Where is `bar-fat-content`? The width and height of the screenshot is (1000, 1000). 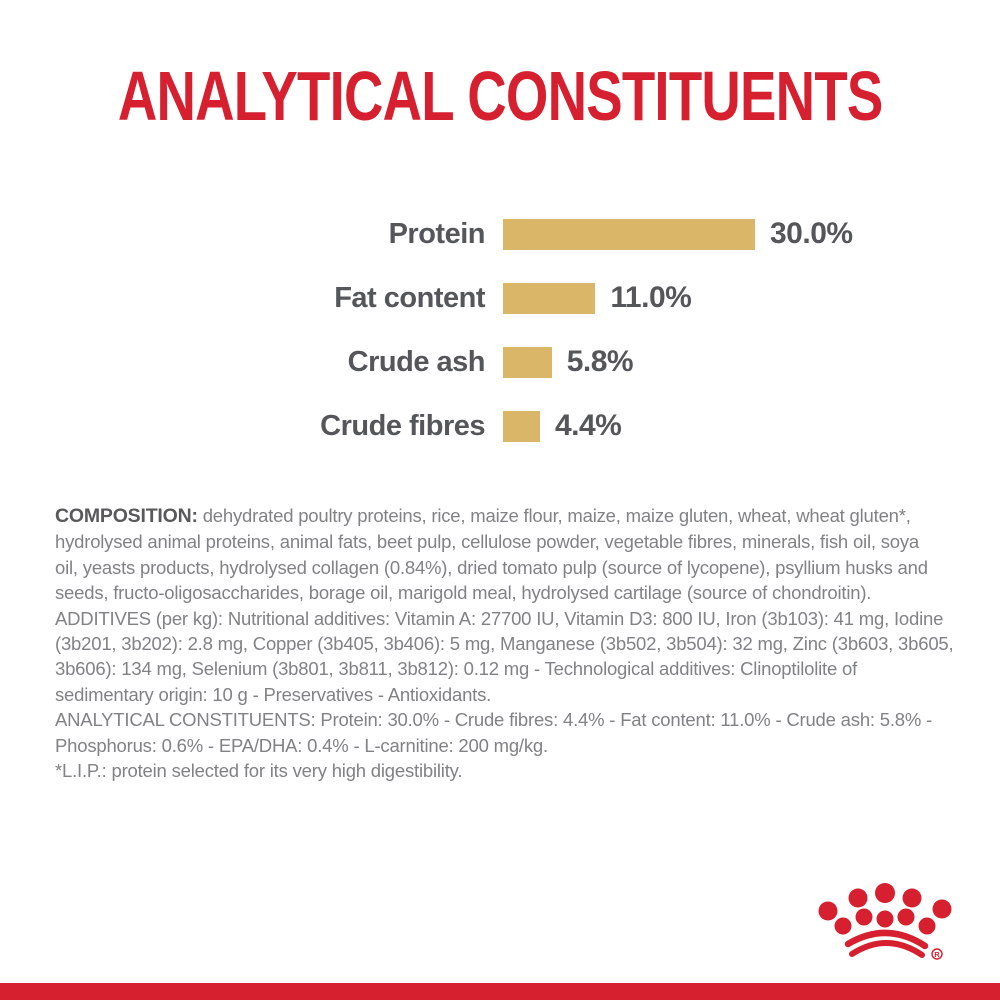
bar-fat-content is located at coordinates (549, 298).